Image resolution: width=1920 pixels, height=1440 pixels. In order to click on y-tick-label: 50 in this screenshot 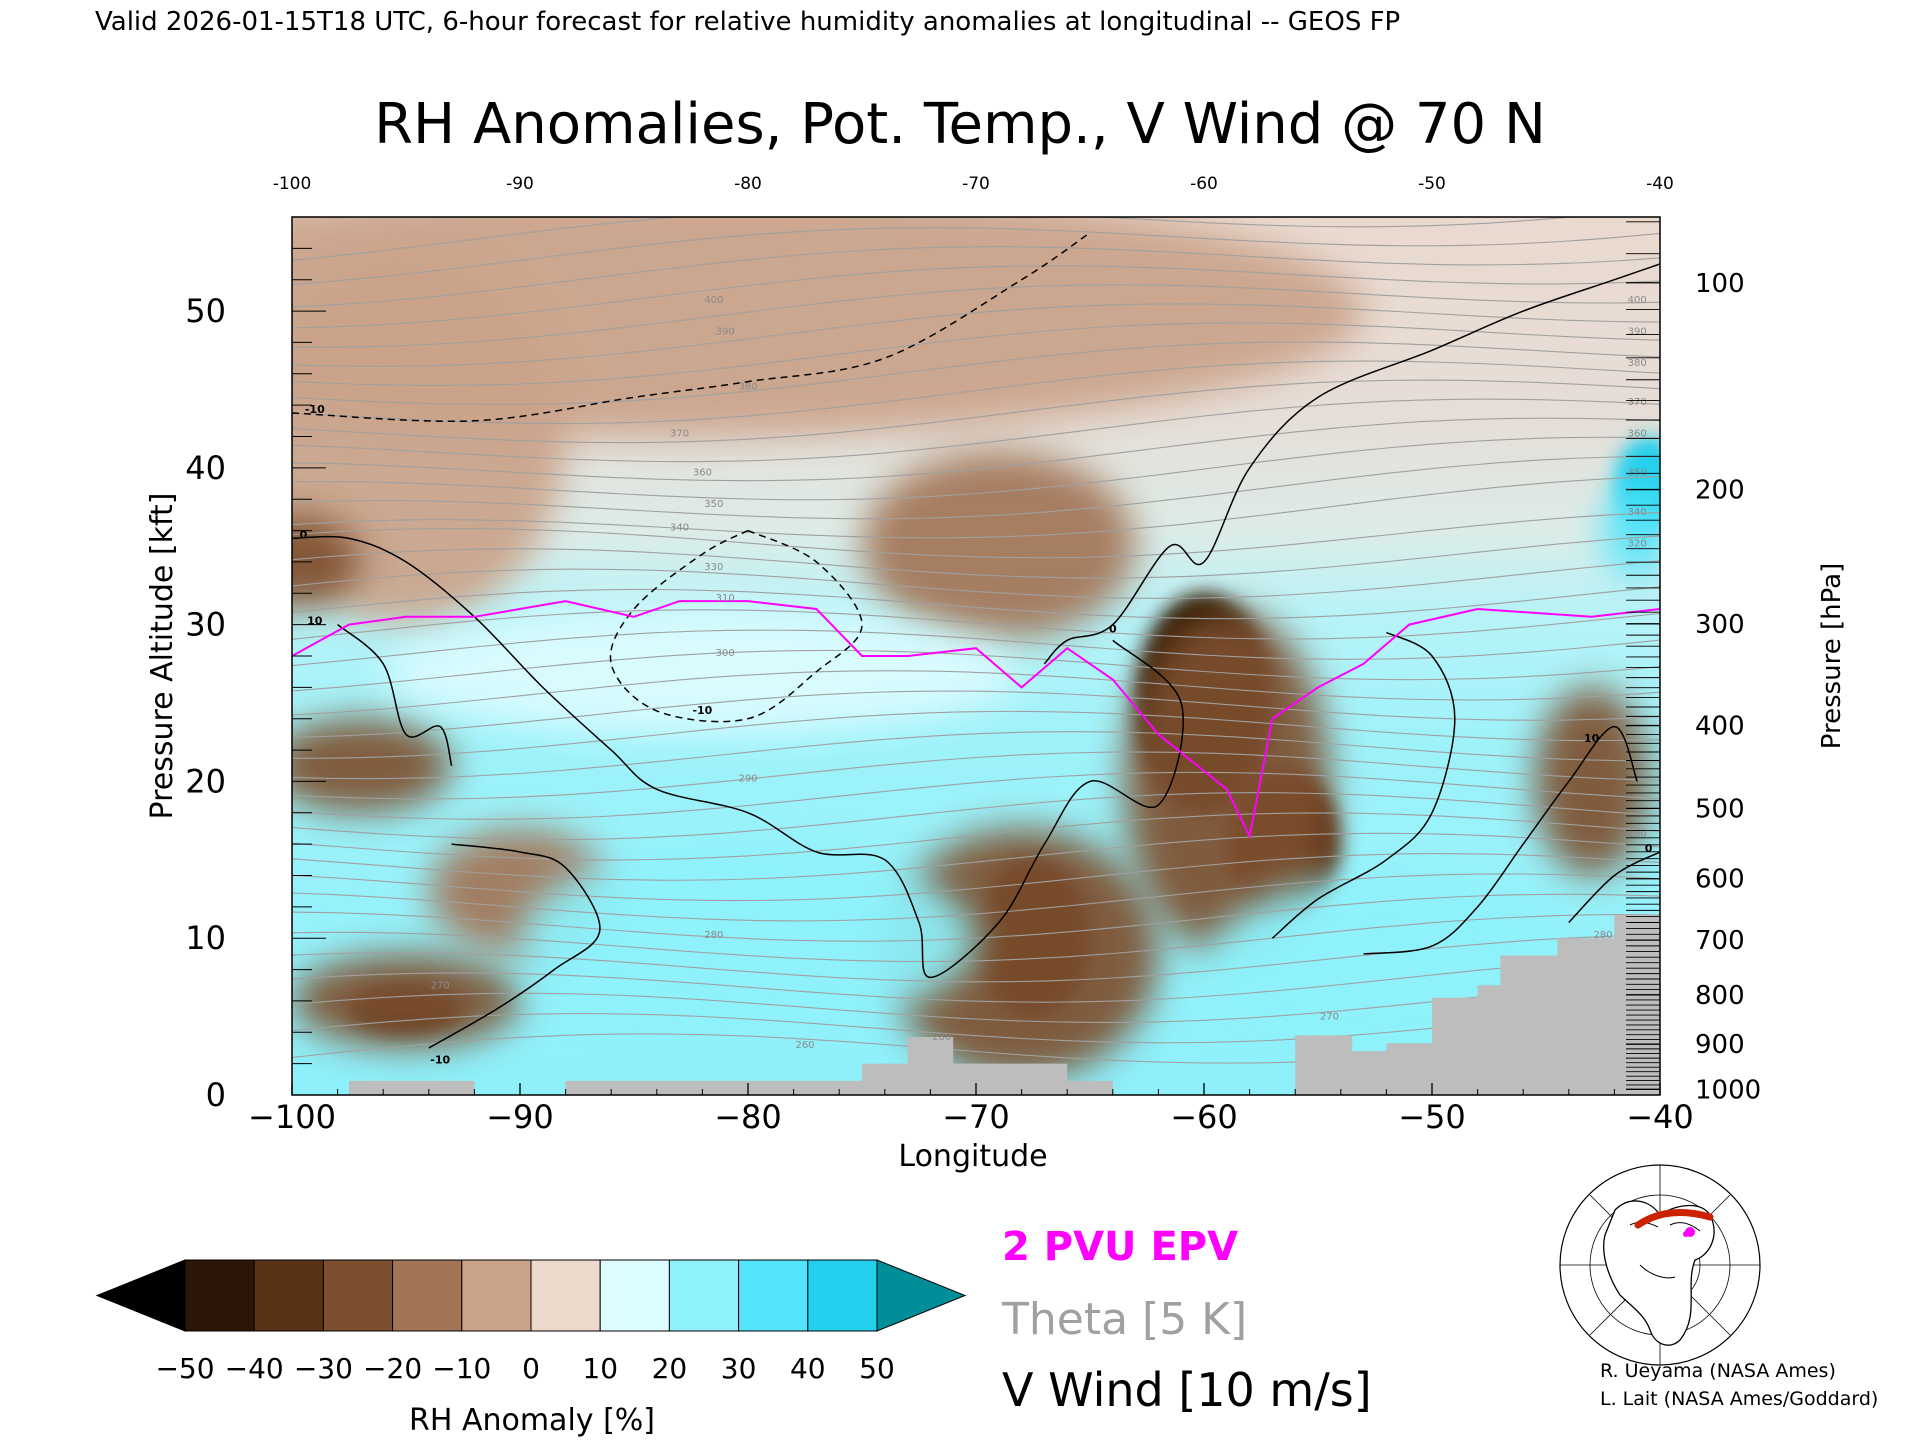, I will do `click(205, 311)`.